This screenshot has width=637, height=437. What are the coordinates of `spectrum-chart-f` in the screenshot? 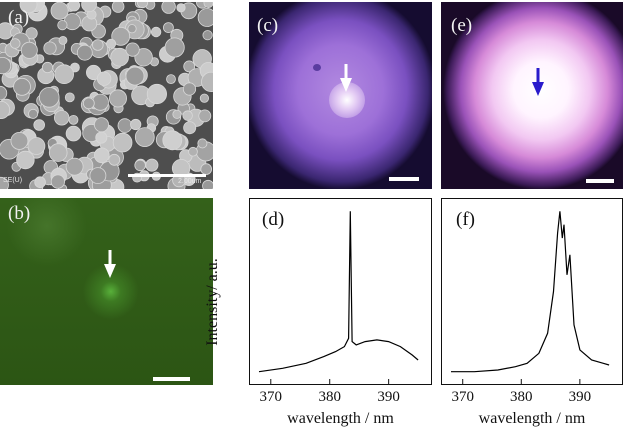 It's located at (532, 291).